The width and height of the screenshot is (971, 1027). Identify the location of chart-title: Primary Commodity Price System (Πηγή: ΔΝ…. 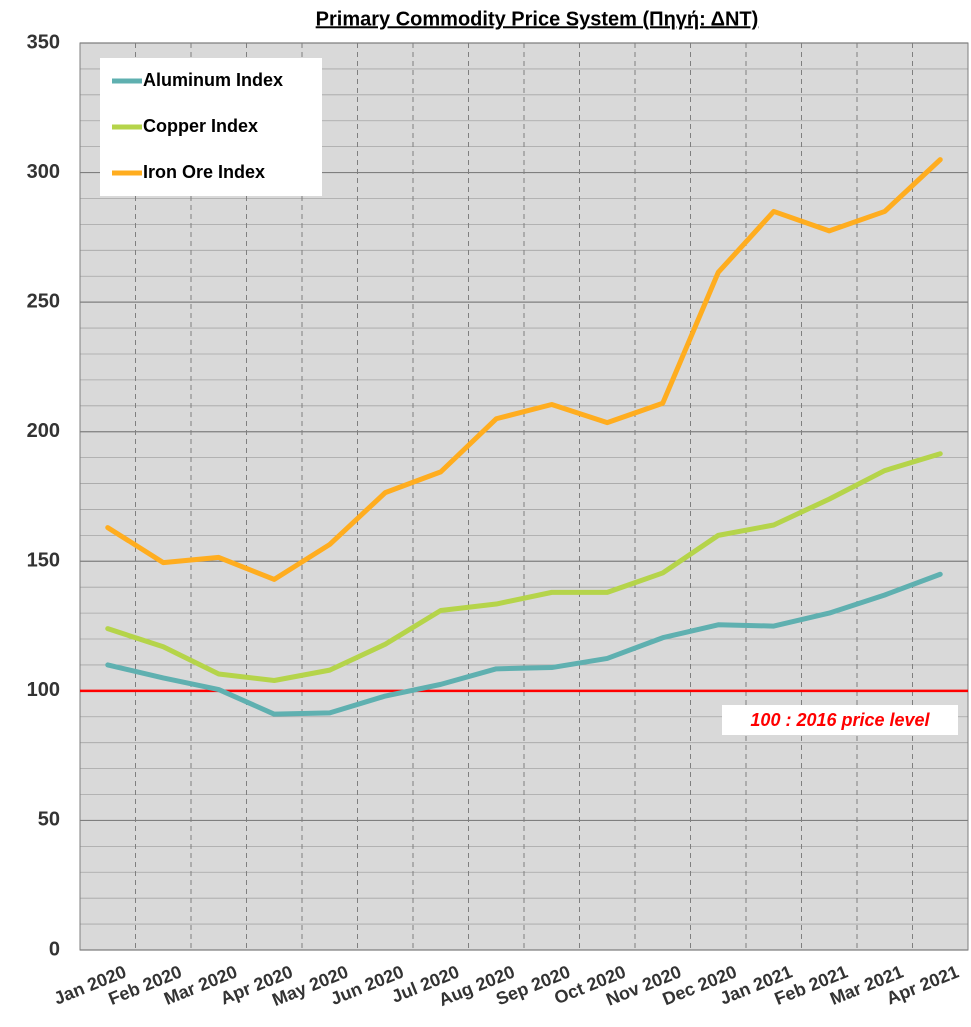
(537, 19).